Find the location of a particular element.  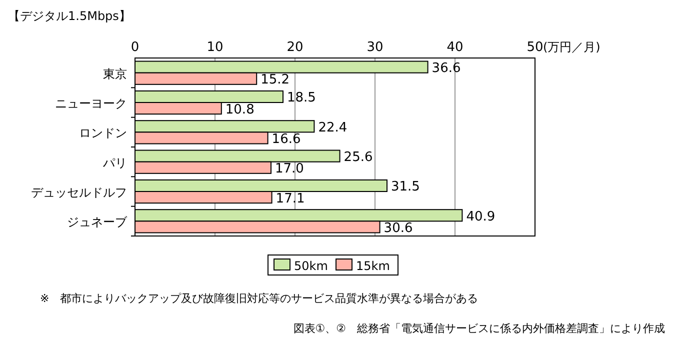

legend-label: 50km is located at coordinates (311, 266).